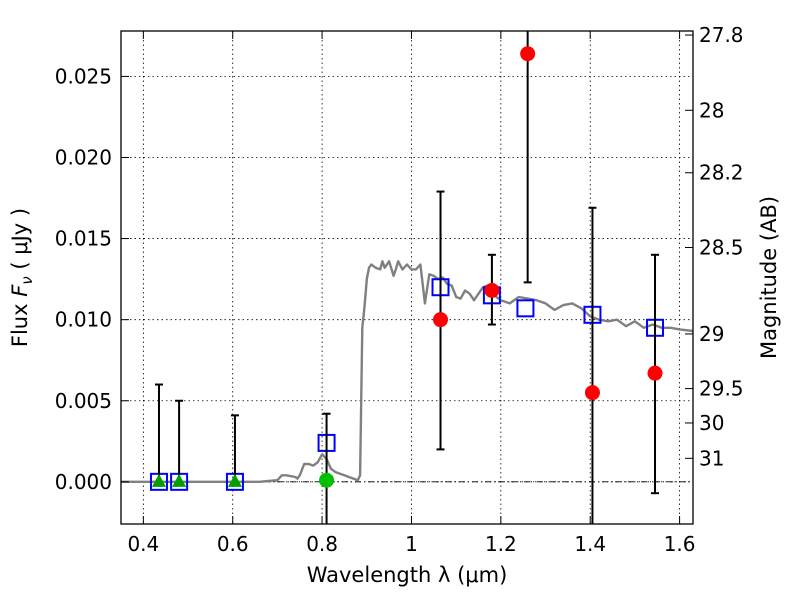 The height and width of the screenshot is (600, 800). What do you see at coordinates (83, 157) in the screenshot?
I see `y-tick-label: 0.020` at bounding box center [83, 157].